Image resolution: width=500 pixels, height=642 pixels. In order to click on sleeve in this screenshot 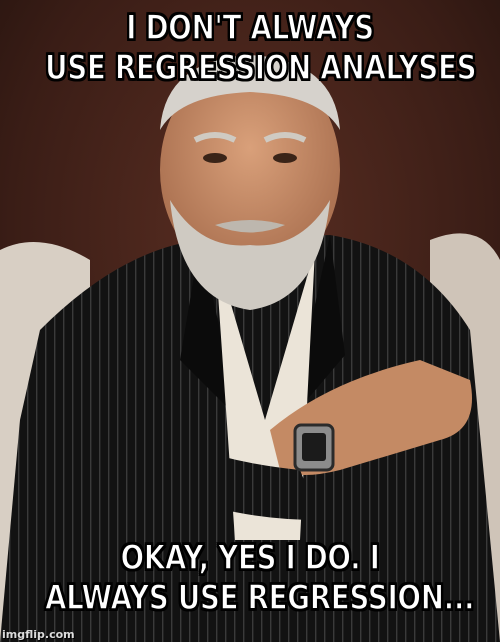, I will do `click(225, 470)`.